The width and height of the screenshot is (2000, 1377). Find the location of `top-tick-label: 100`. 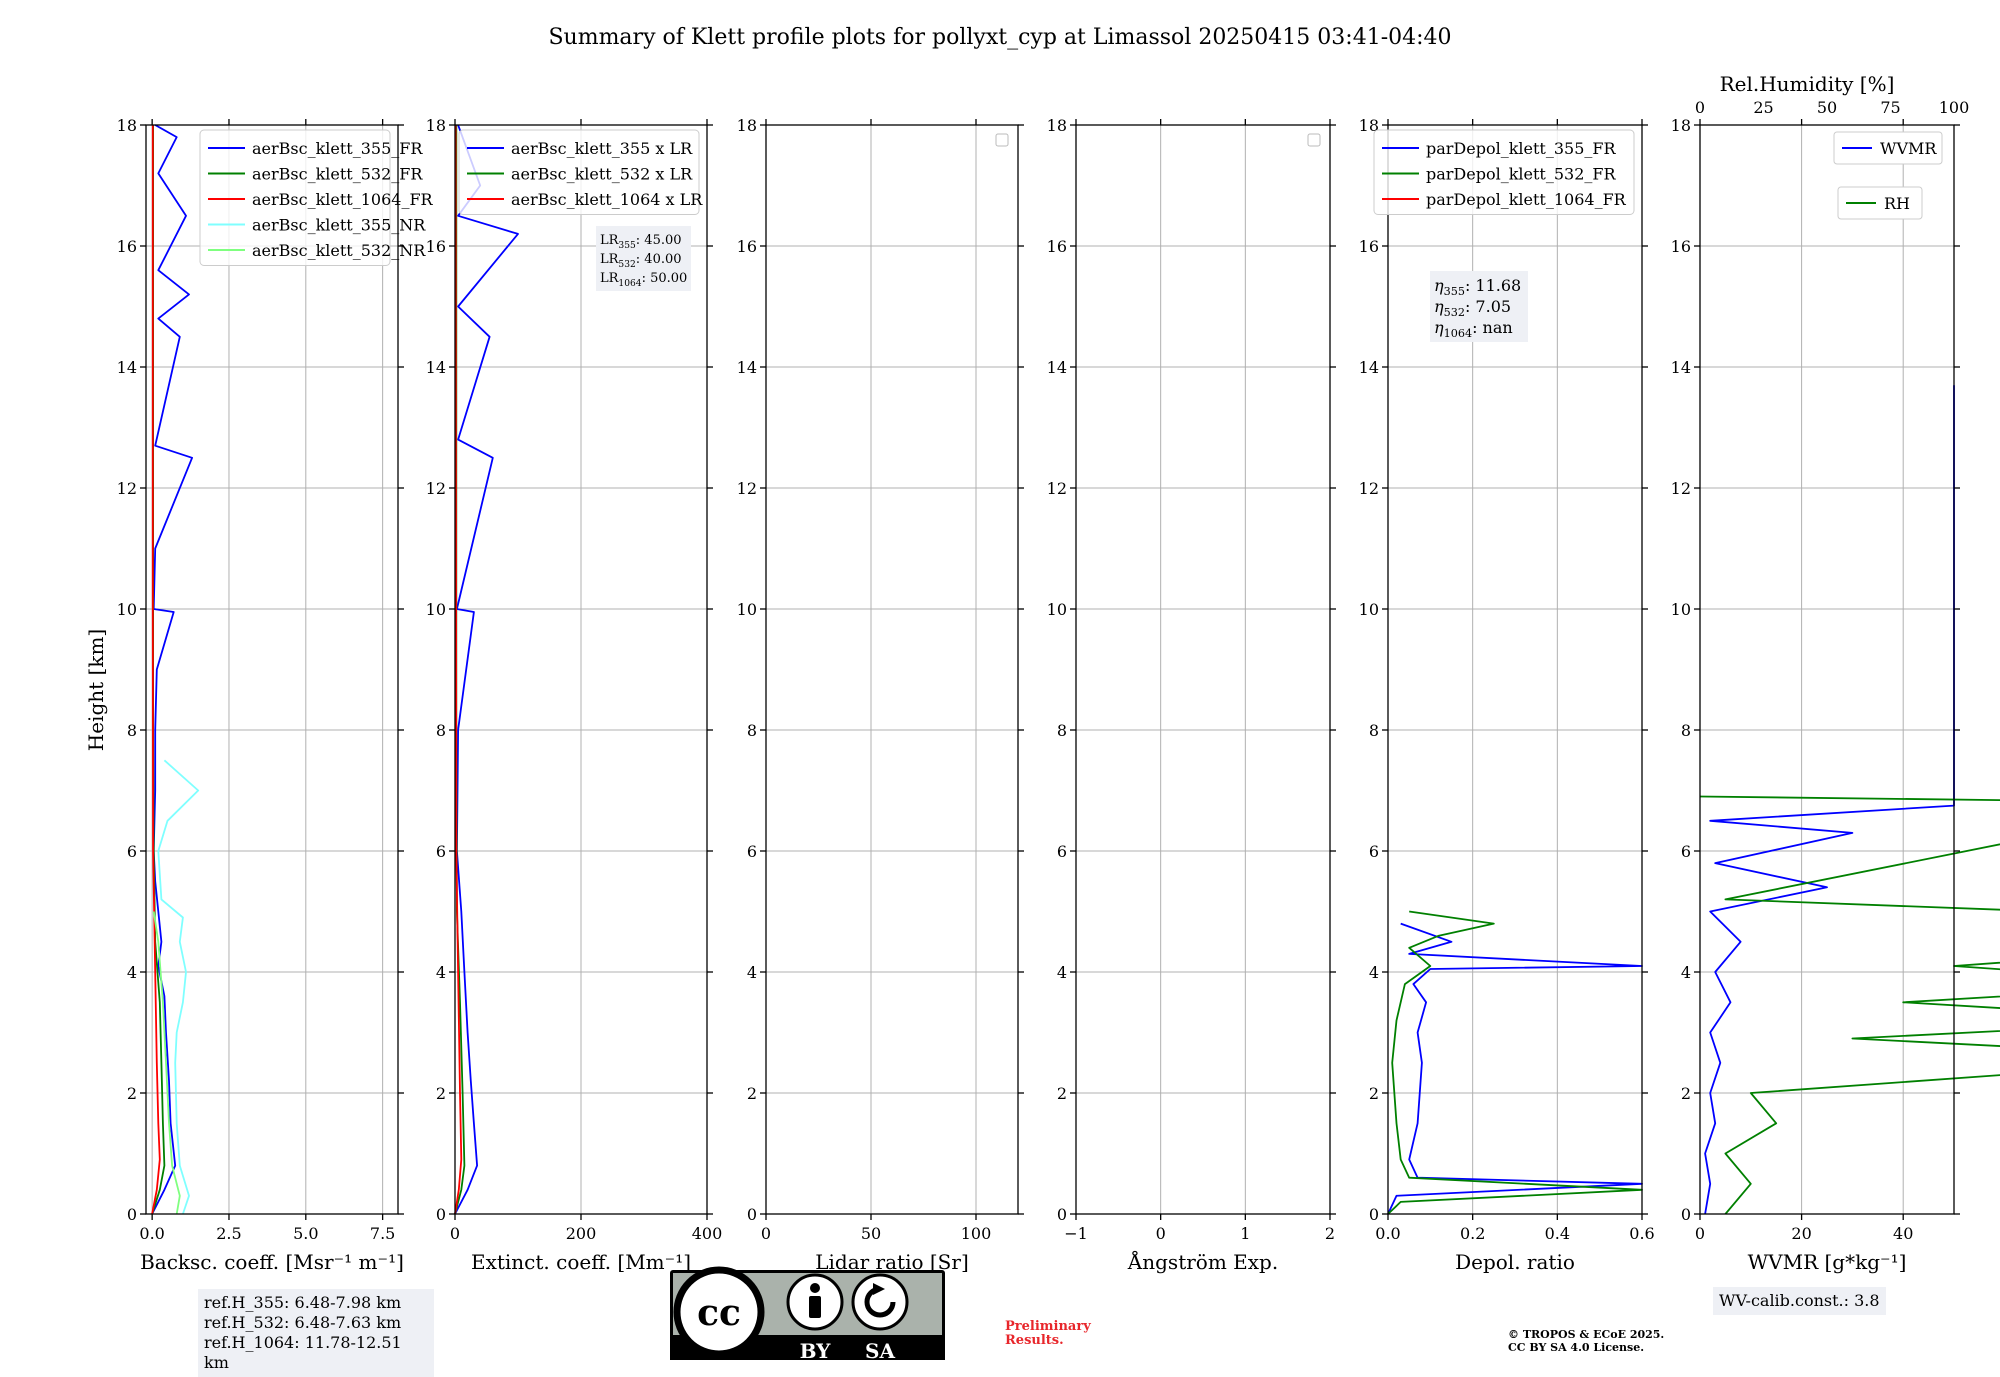

top-tick-label: 100 is located at coordinates (1954, 107).